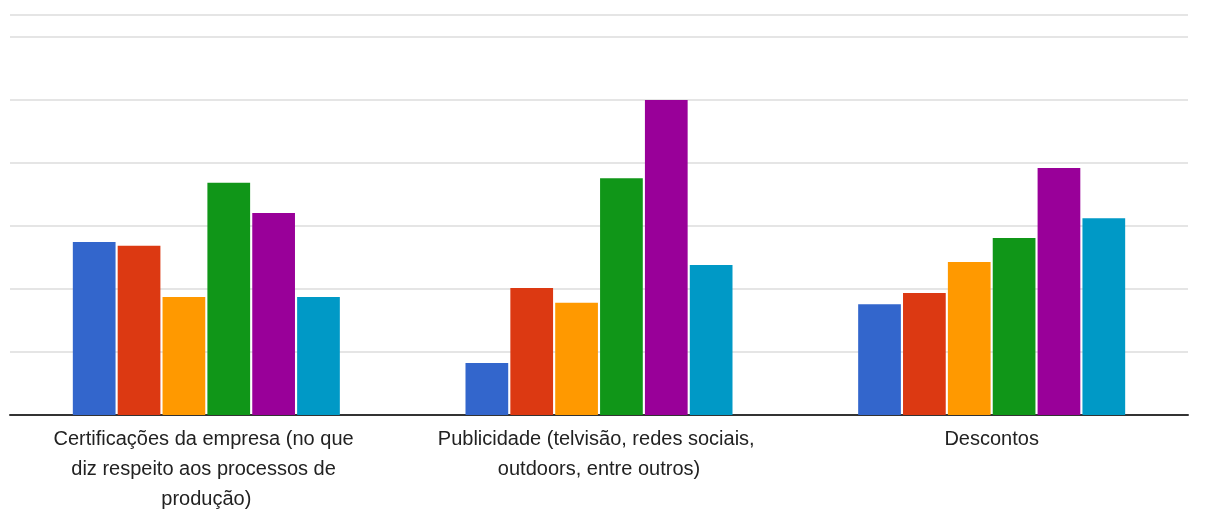 Image resolution: width=1208 pixels, height=520 pixels. Describe the element at coordinates (991, 438) in the screenshot. I see `x-tick-label: Descontos` at that location.